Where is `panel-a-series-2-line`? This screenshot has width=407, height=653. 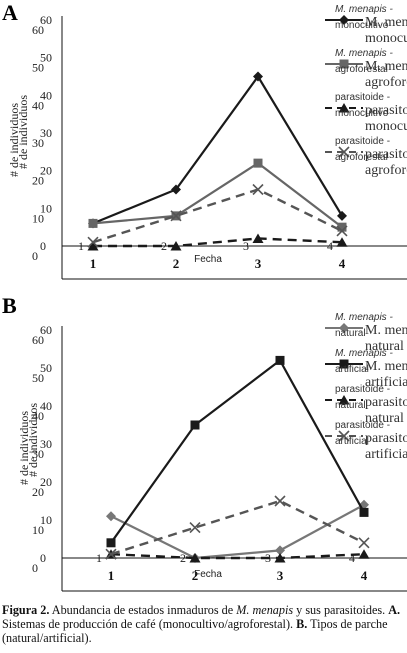
panel-a-series-2-line is located at coordinates (217, 195).